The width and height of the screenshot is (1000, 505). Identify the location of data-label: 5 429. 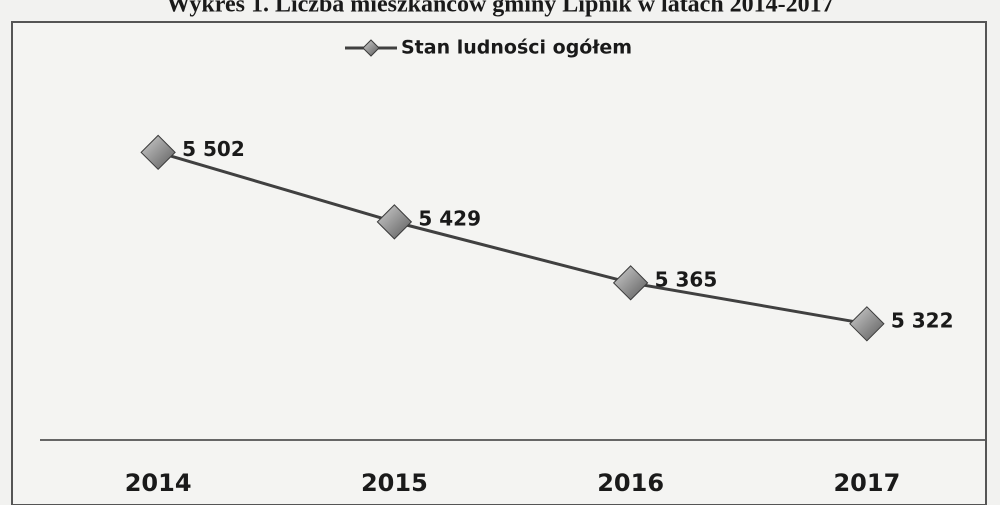
(449, 218).